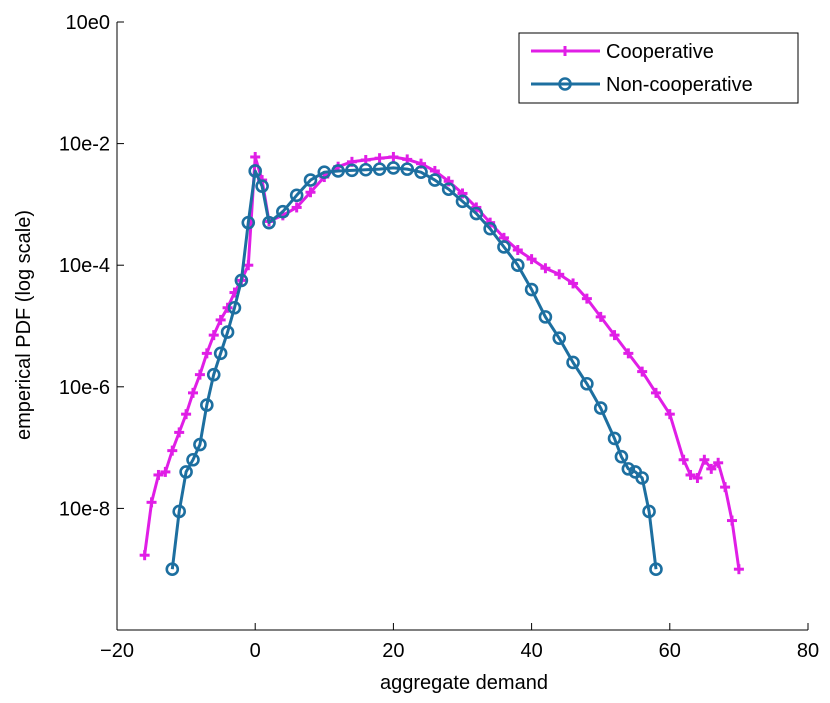  What do you see at coordinates (84, 509) in the screenshot?
I see `y-tick-label: 10e-8` at bounding box center [84, 509].